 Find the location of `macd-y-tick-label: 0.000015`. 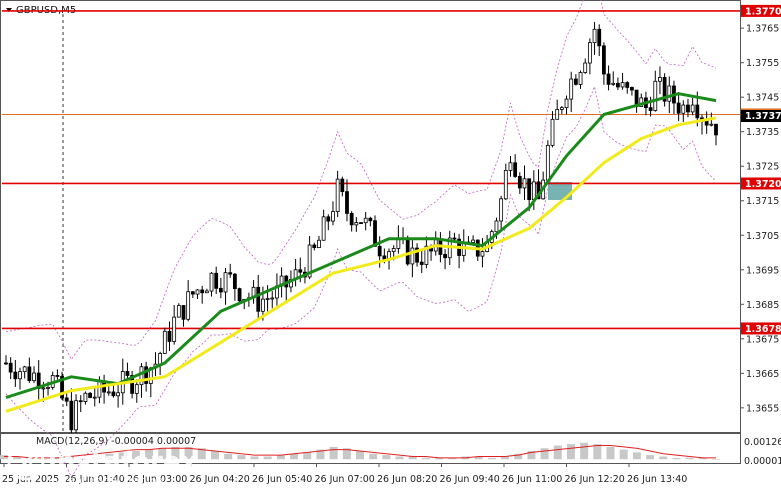

macd-y-tick-label: 0.000015 is located at coordinates (762, 461).